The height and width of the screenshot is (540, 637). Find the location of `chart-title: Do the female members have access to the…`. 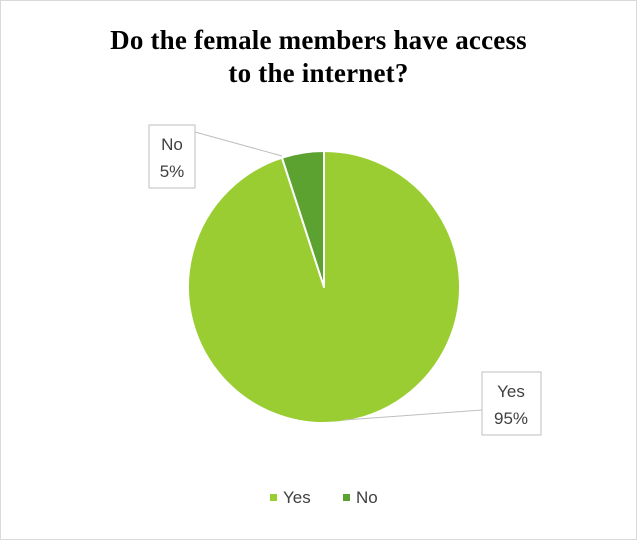

chart-title: Do the female members have access to the… is located at coordinates (318, 57).